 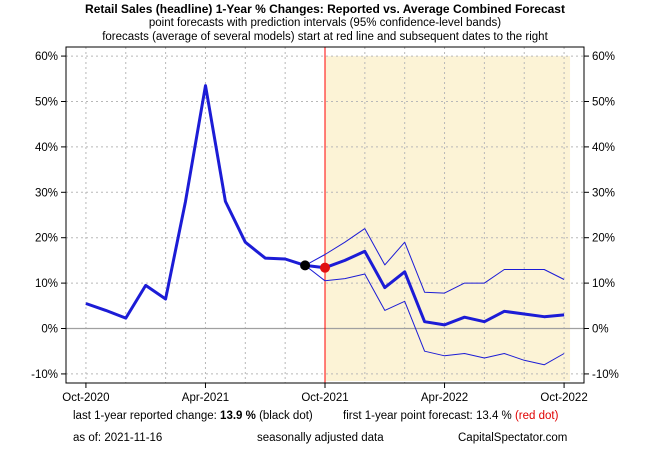 I want to click on footer-source: CapitalSpectator.com, so click(x=513, y=438).